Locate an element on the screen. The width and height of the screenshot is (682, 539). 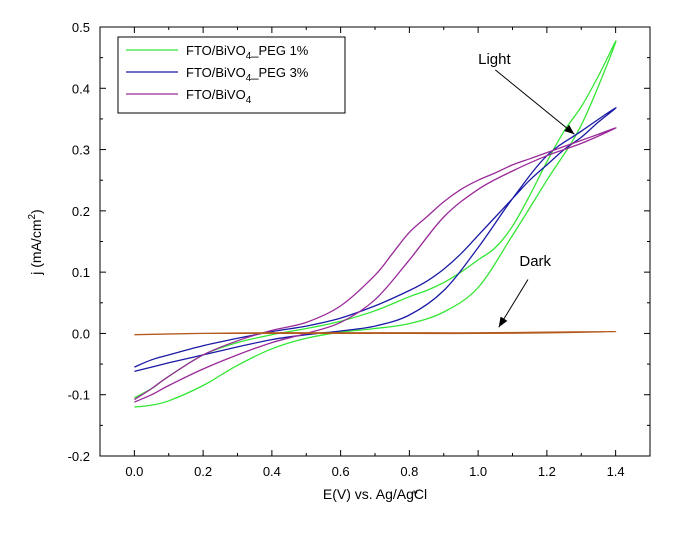
stray-marks: '" is located at coordinates (415, 495).